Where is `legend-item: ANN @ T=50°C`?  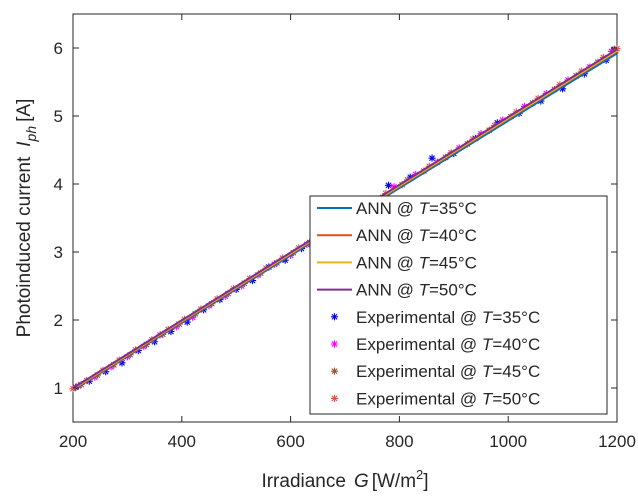
legend-item: ANN @ T=50°C is located at coordinates (397, 290).